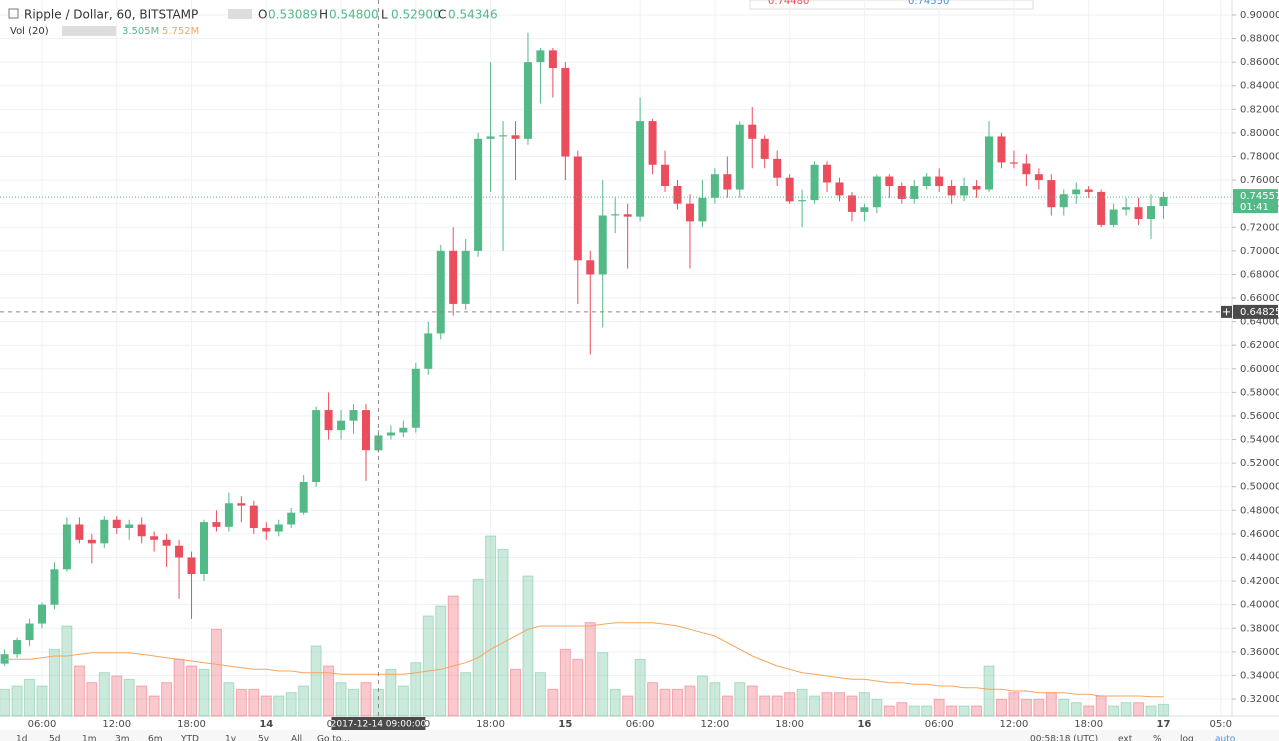 The image size is (1279, 741). Describe the element at coordinates (928, 3) in the screenshot. I see `widget-ask: 0.74550` at that location.